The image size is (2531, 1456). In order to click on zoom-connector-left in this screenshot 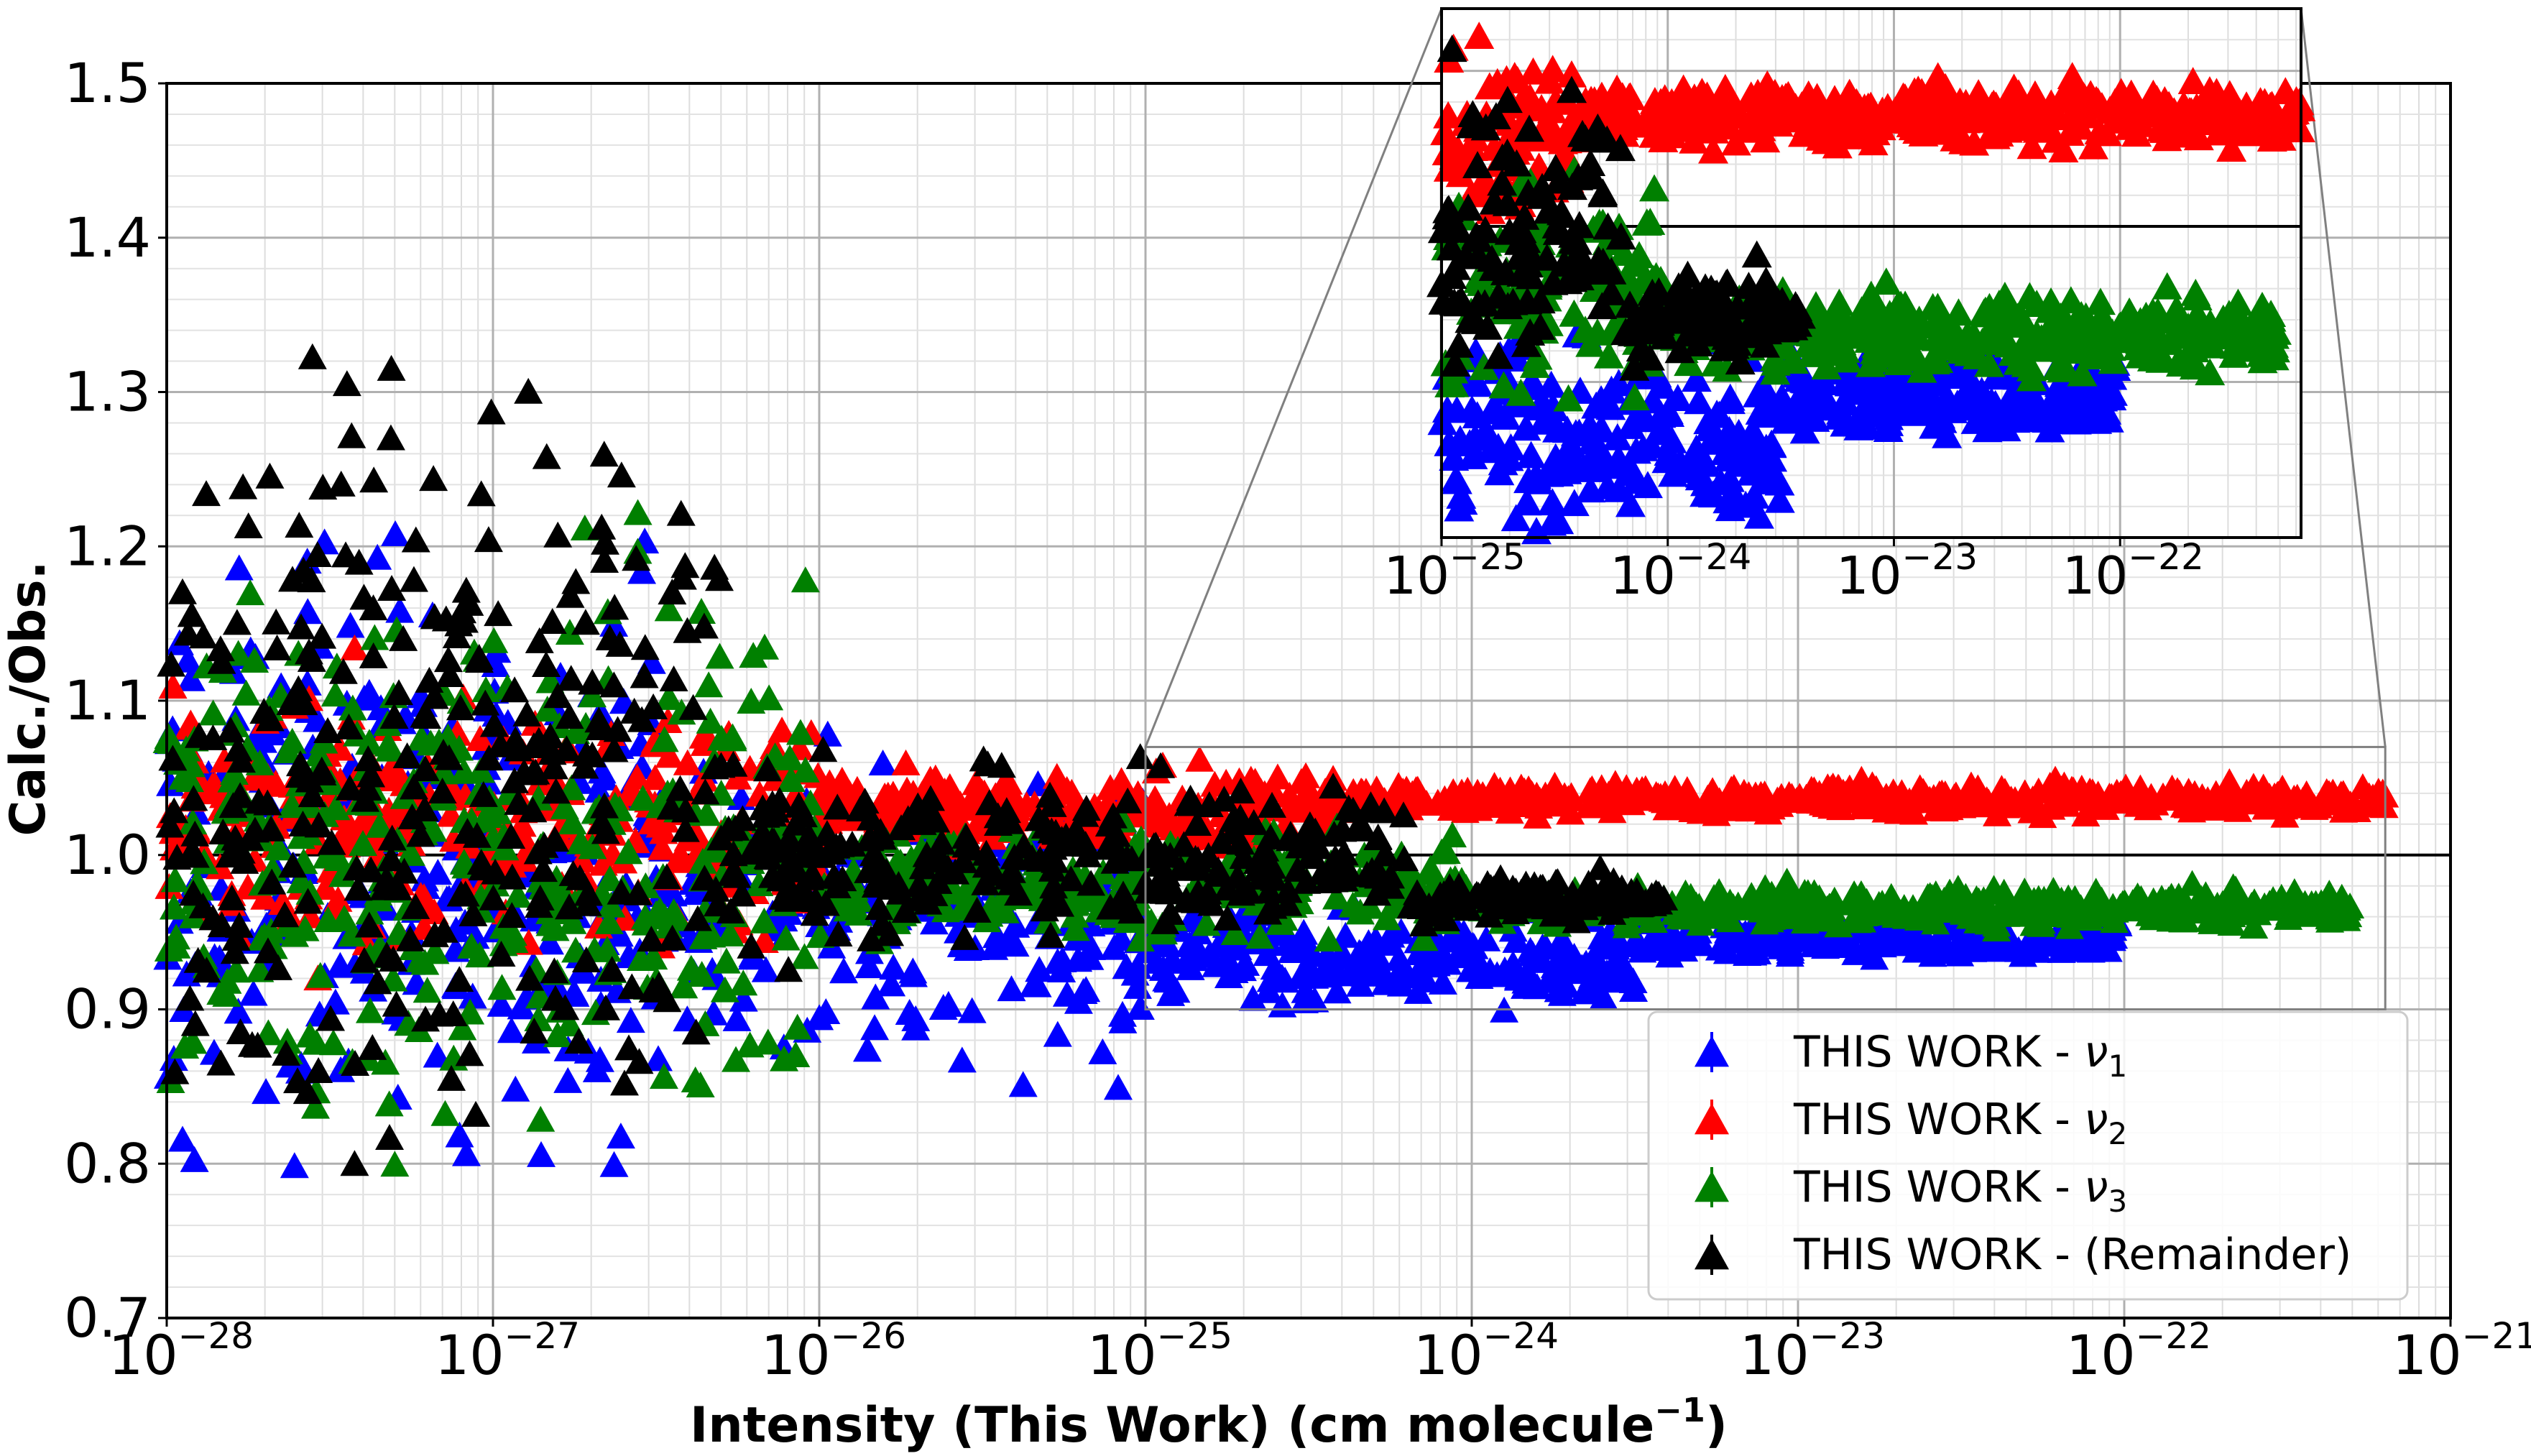, I will do `click(1293, 378)`.